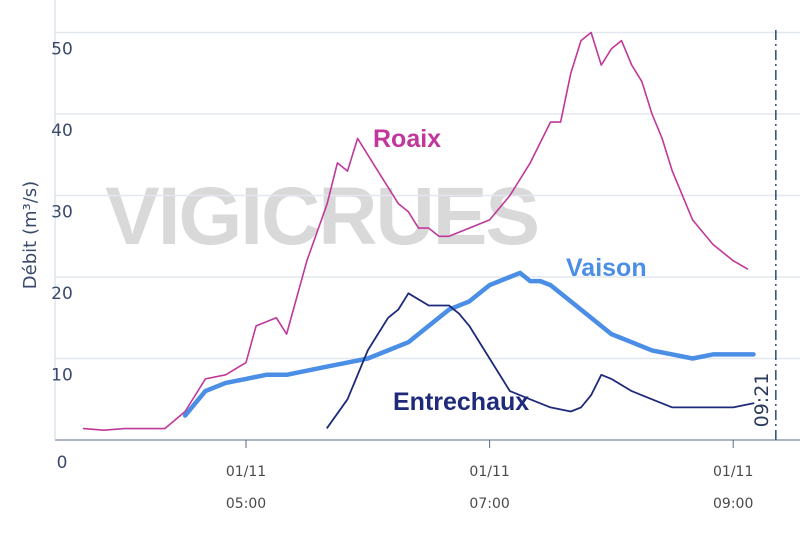 This screenshot has height=533, width=800. What do you see at coordinates (733, 472) in the screenshot?
I see `x-tick-date-2: 01/11` at bounding box center [733, 472].